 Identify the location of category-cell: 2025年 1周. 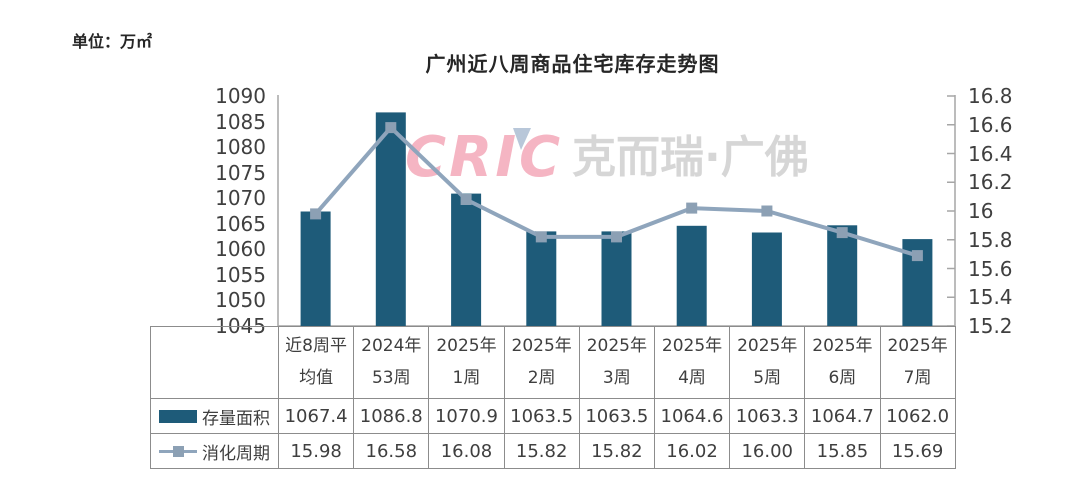
(466, 362).